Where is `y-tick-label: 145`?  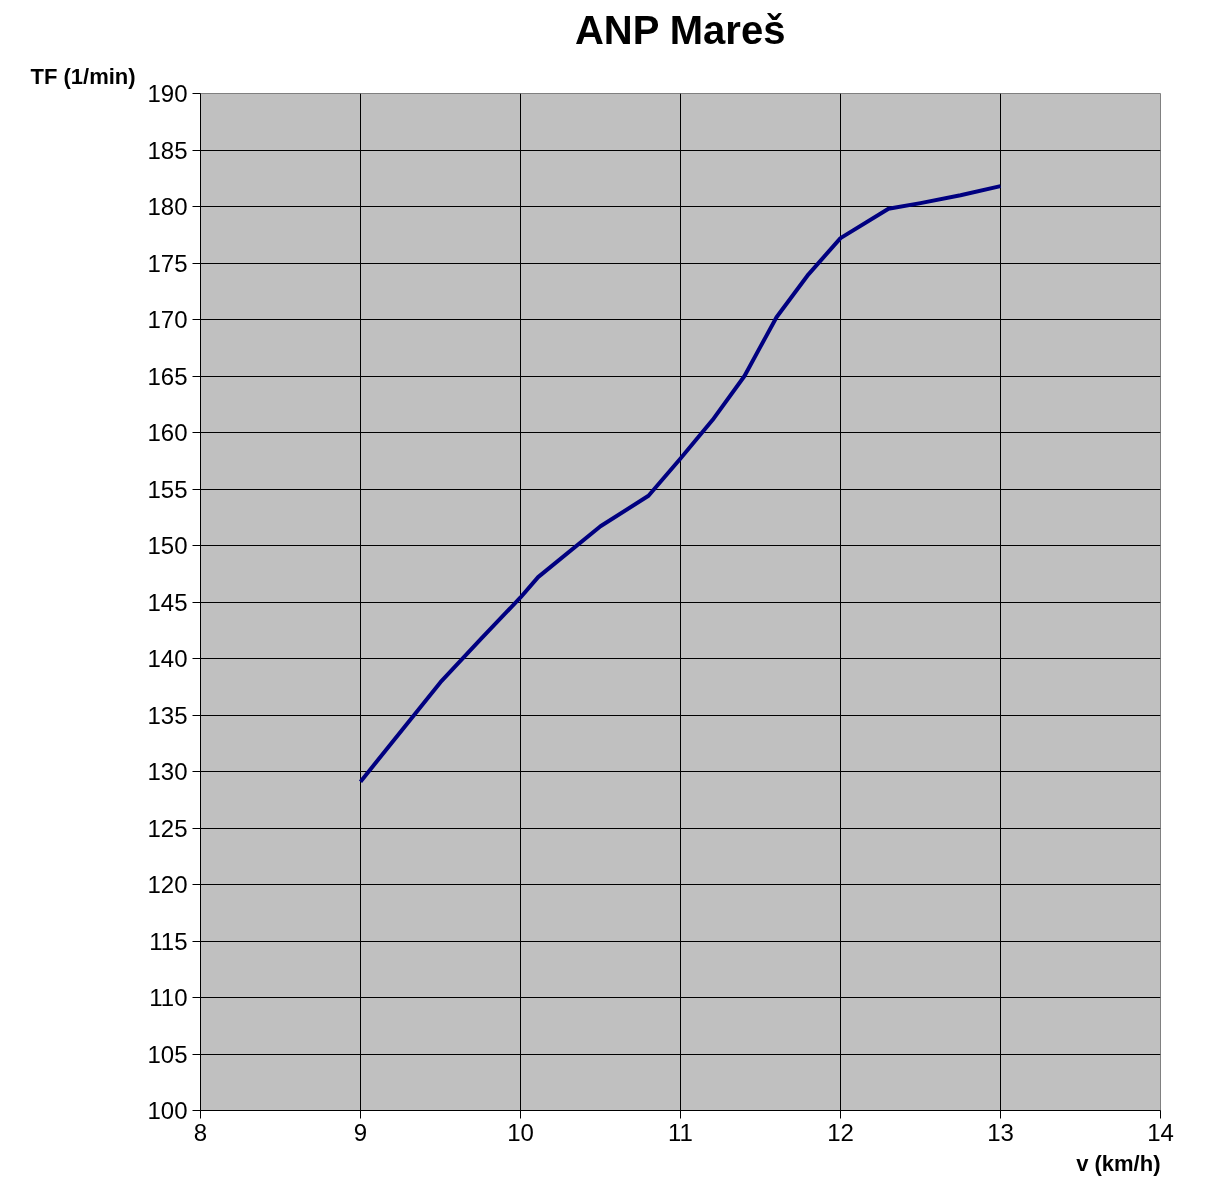
y-tick-label: 145 is located at coordinates (167, 602).